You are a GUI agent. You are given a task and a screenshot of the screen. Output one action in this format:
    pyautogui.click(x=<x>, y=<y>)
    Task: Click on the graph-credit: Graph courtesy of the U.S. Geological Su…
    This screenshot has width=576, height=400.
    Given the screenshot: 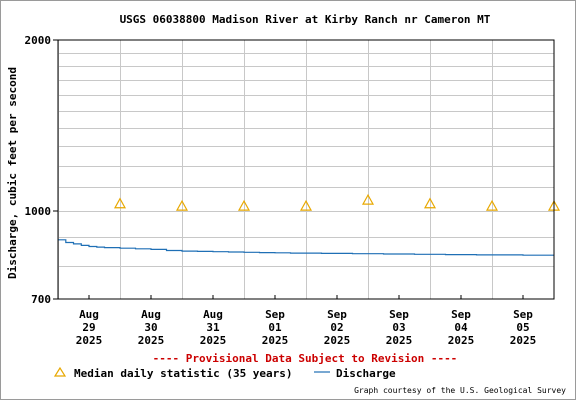 What is the action you would take?
    pyautogui.click(x=460, y=390)
    